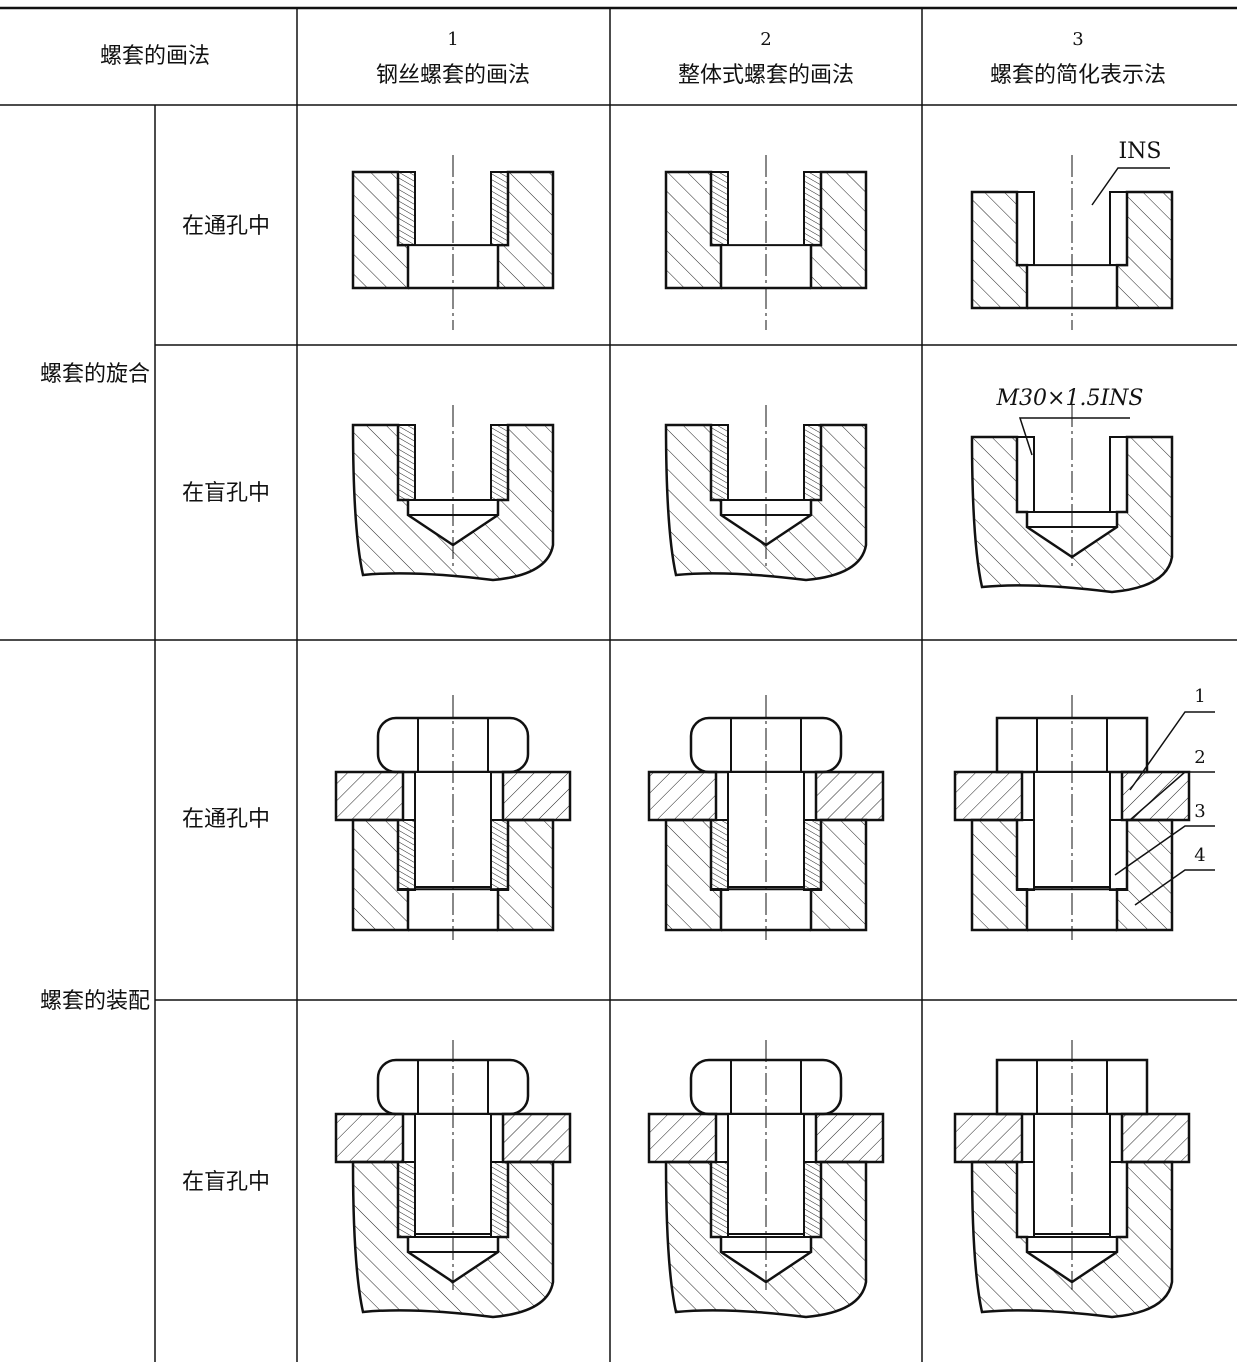  Describe the element at coordinates (766, 75) in the screenshot. I see `column-title: 整体式螺套的画法` at that location.